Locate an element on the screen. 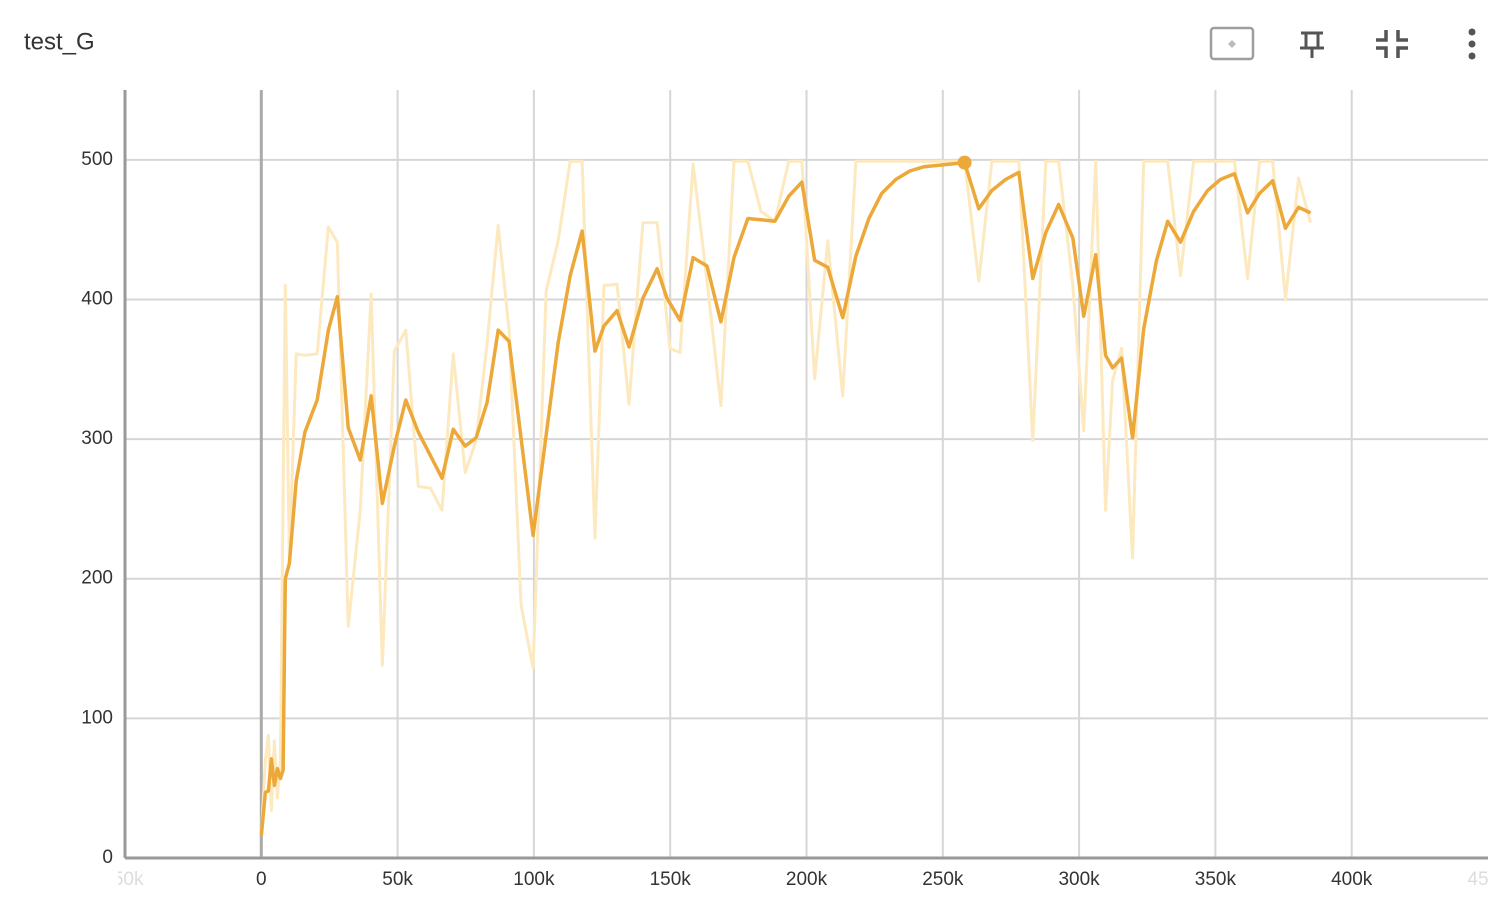 The height and width of the screenshot is (918, 1512). more-button is located at coordinates (1472, 44).